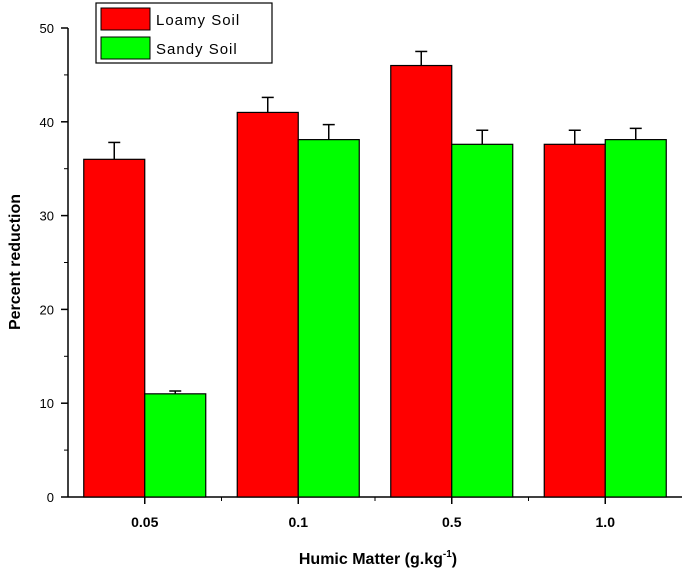 Image resolution: width=685 pixels, height=574 pixels. What do you see at coordinates (184, 33) in the screenshot?
I see `legend: Loamy Soil Sandy Soil` at bounding box center [184, 33].